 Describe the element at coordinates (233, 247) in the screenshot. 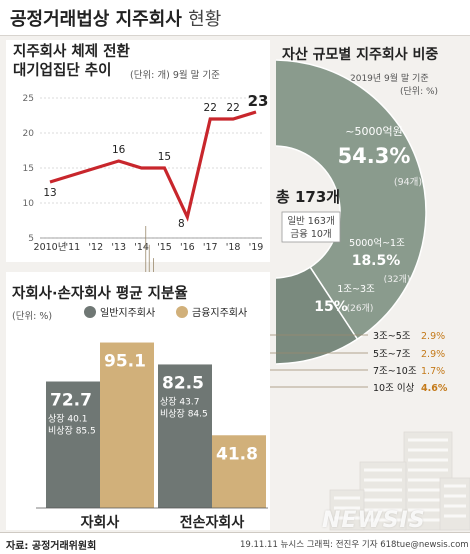

I see `x-tick-label: '18` at that location.